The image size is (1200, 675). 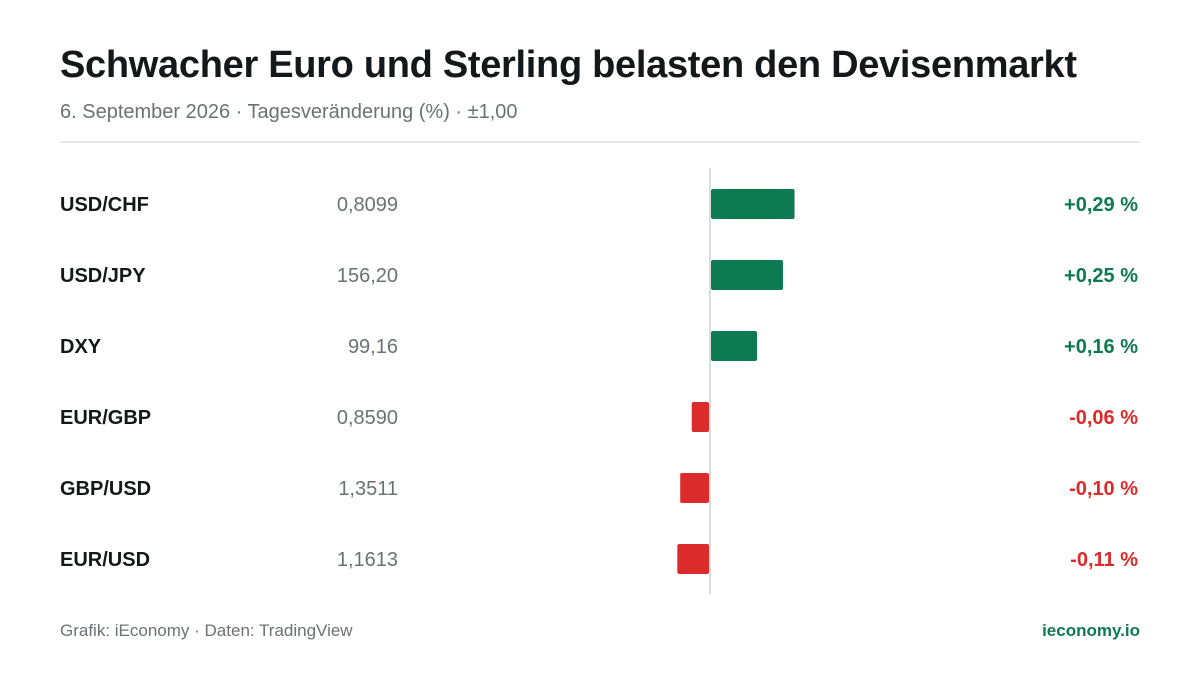 What do you see at coordinates (600, 142) in the screenshot?
I see `header-divider` at bounding box center [600, 142].